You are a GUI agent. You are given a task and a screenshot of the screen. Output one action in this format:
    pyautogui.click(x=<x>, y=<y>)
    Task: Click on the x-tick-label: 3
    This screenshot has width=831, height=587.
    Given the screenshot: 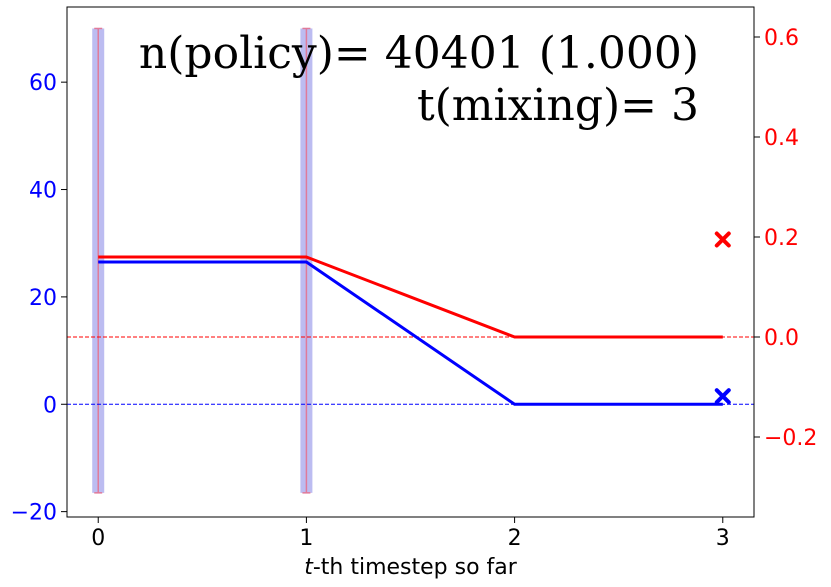 What is the action you would take?
    pyautogui.click(x=723, y=538)
    